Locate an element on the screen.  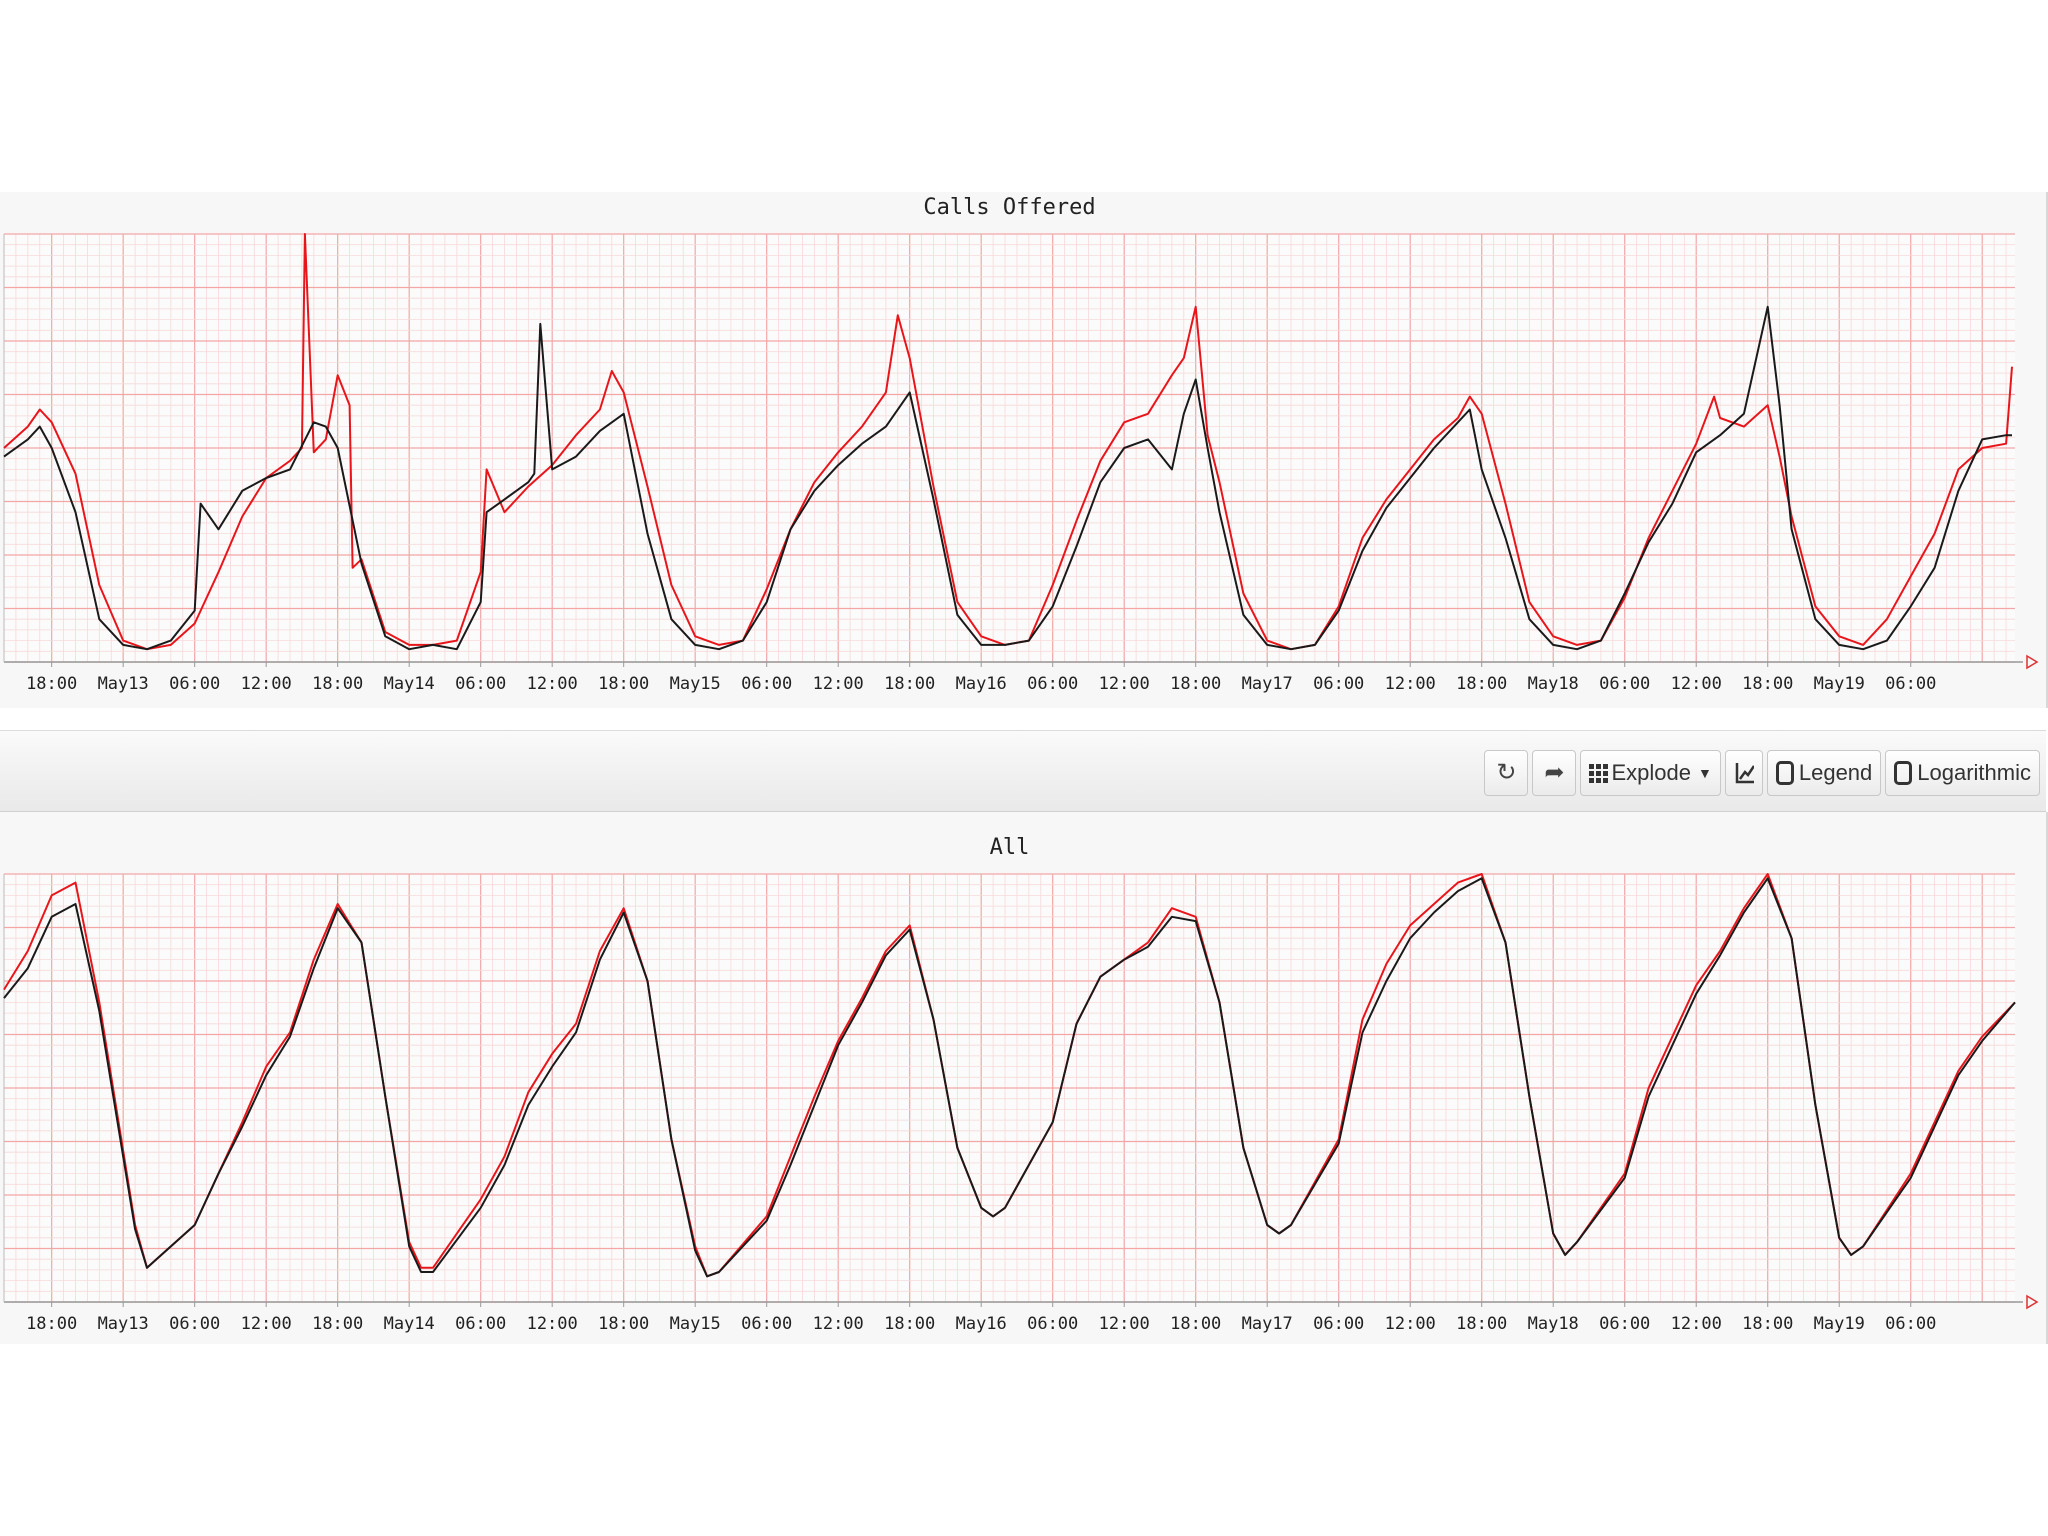
chart-type-button is located at coordinates (1743, 773).